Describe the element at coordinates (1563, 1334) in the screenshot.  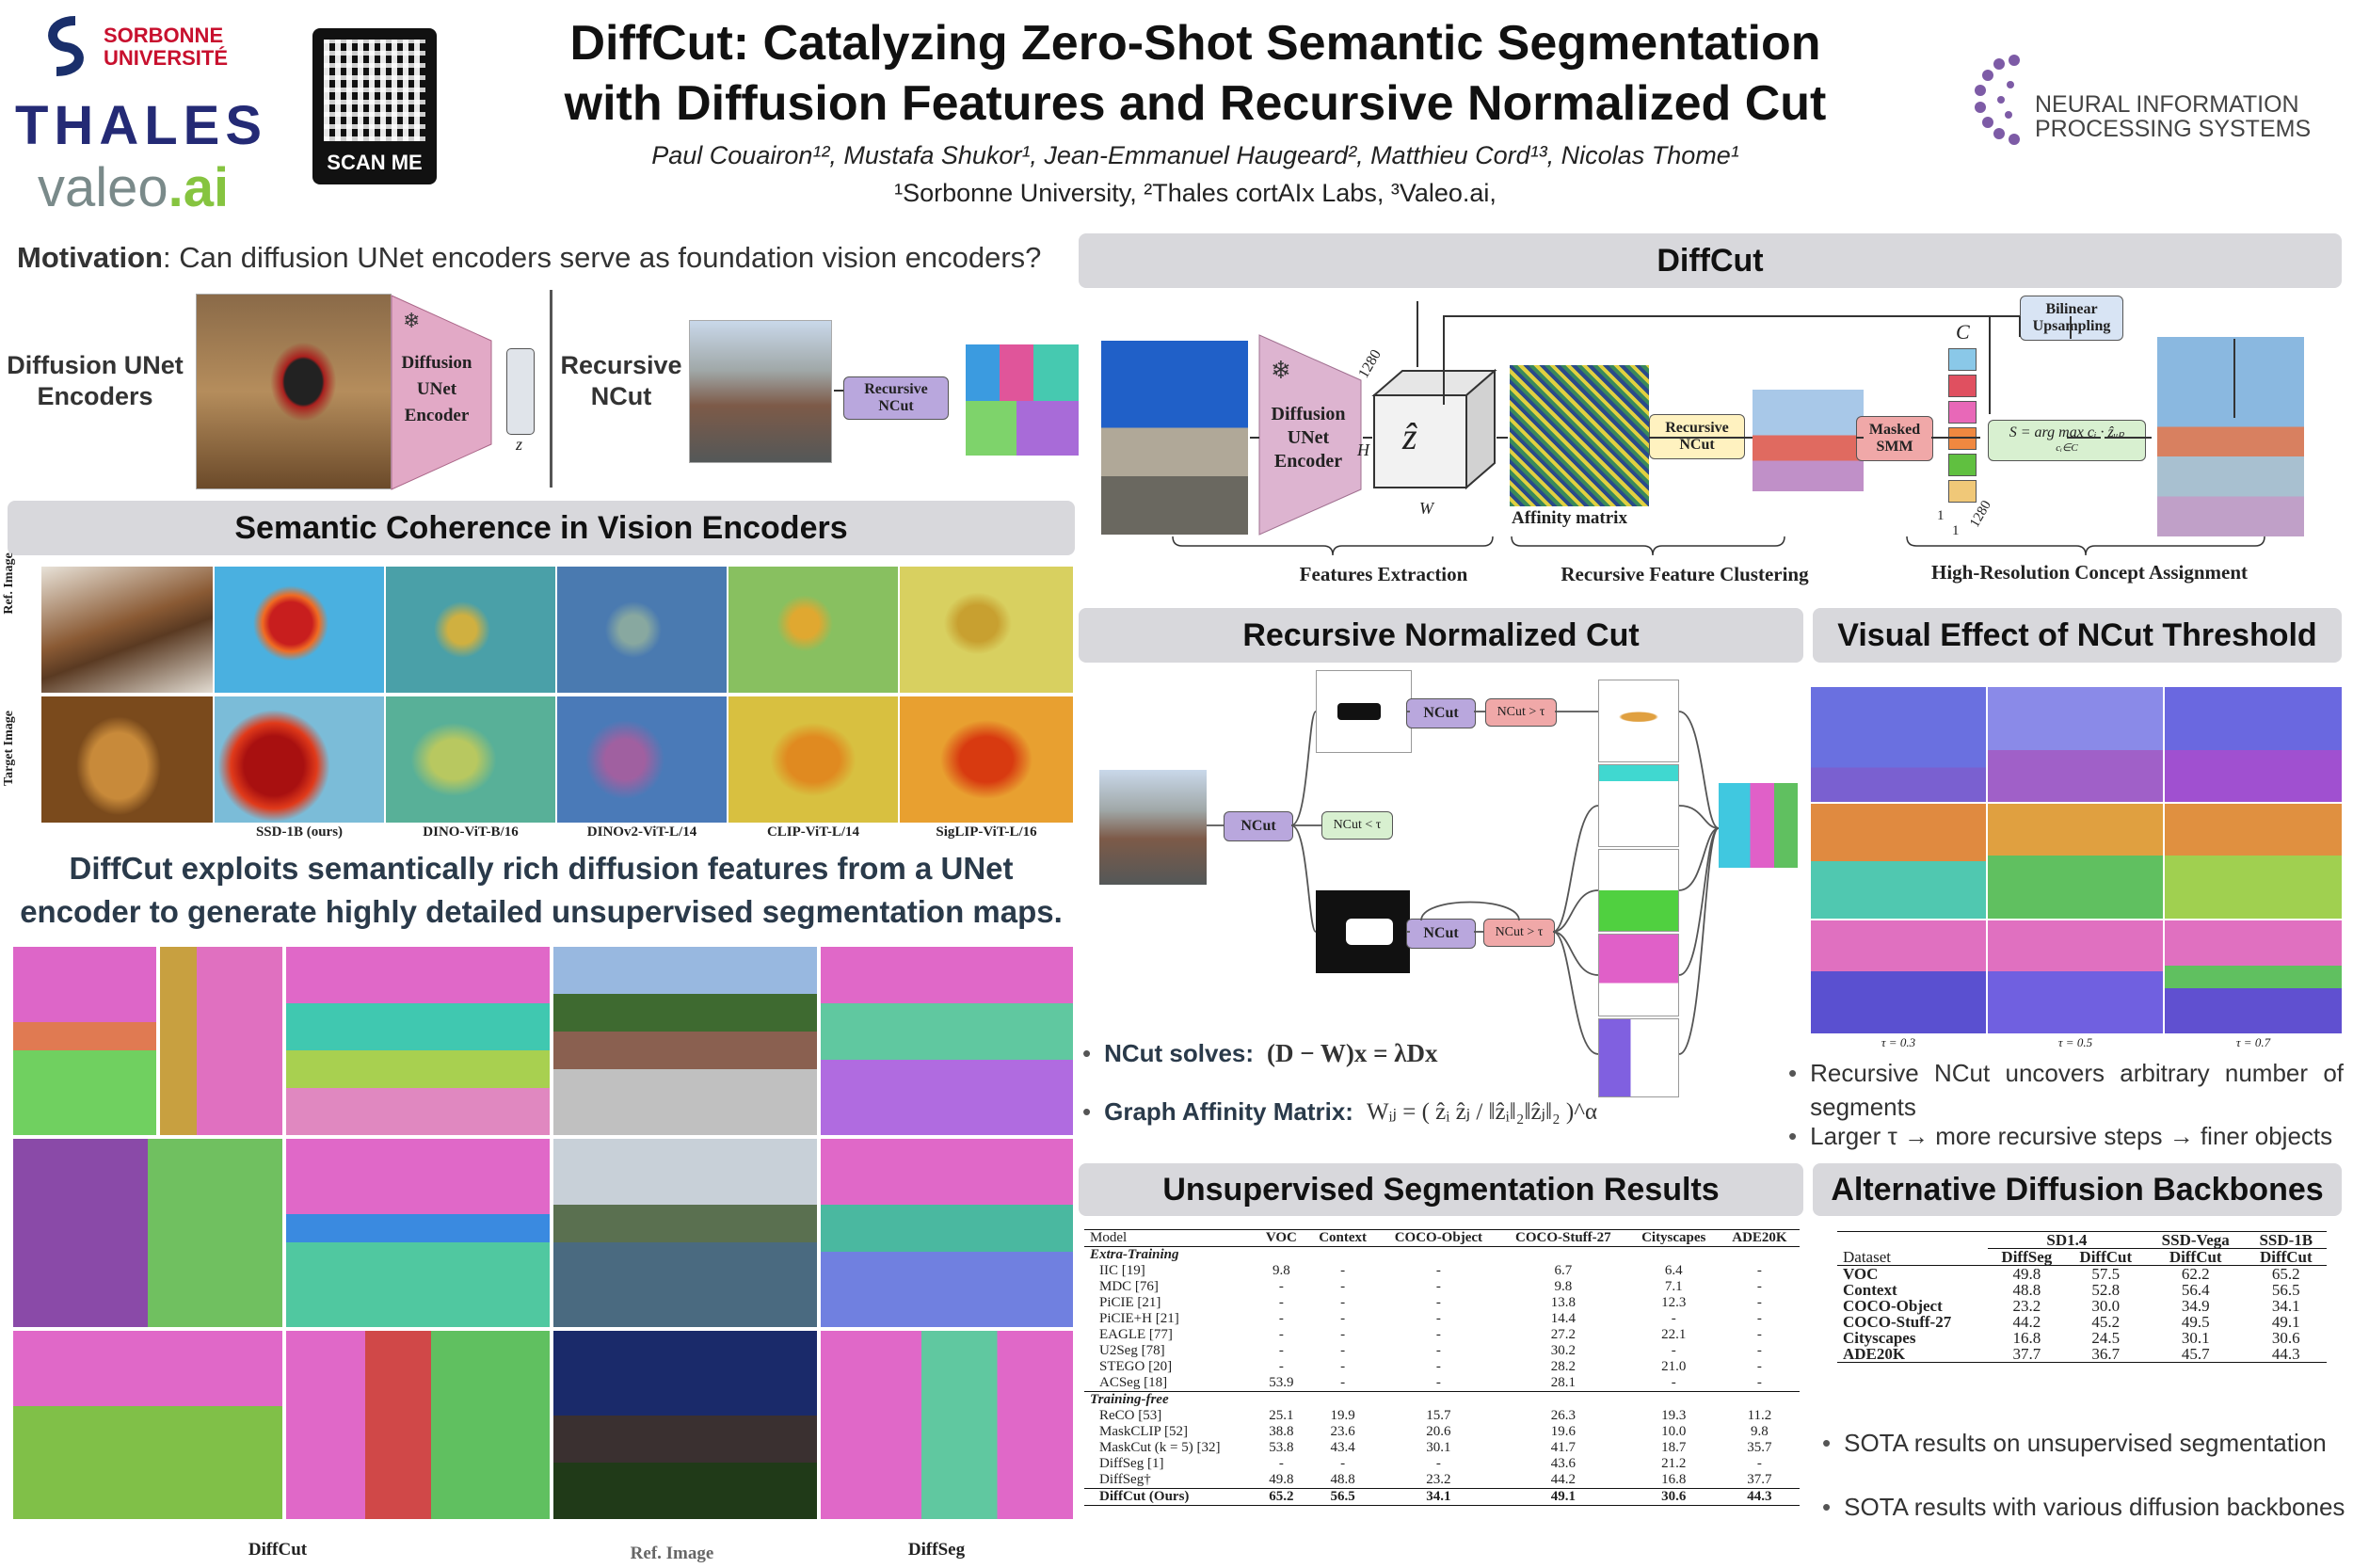
I see `results-cell: 27.2` at that location.